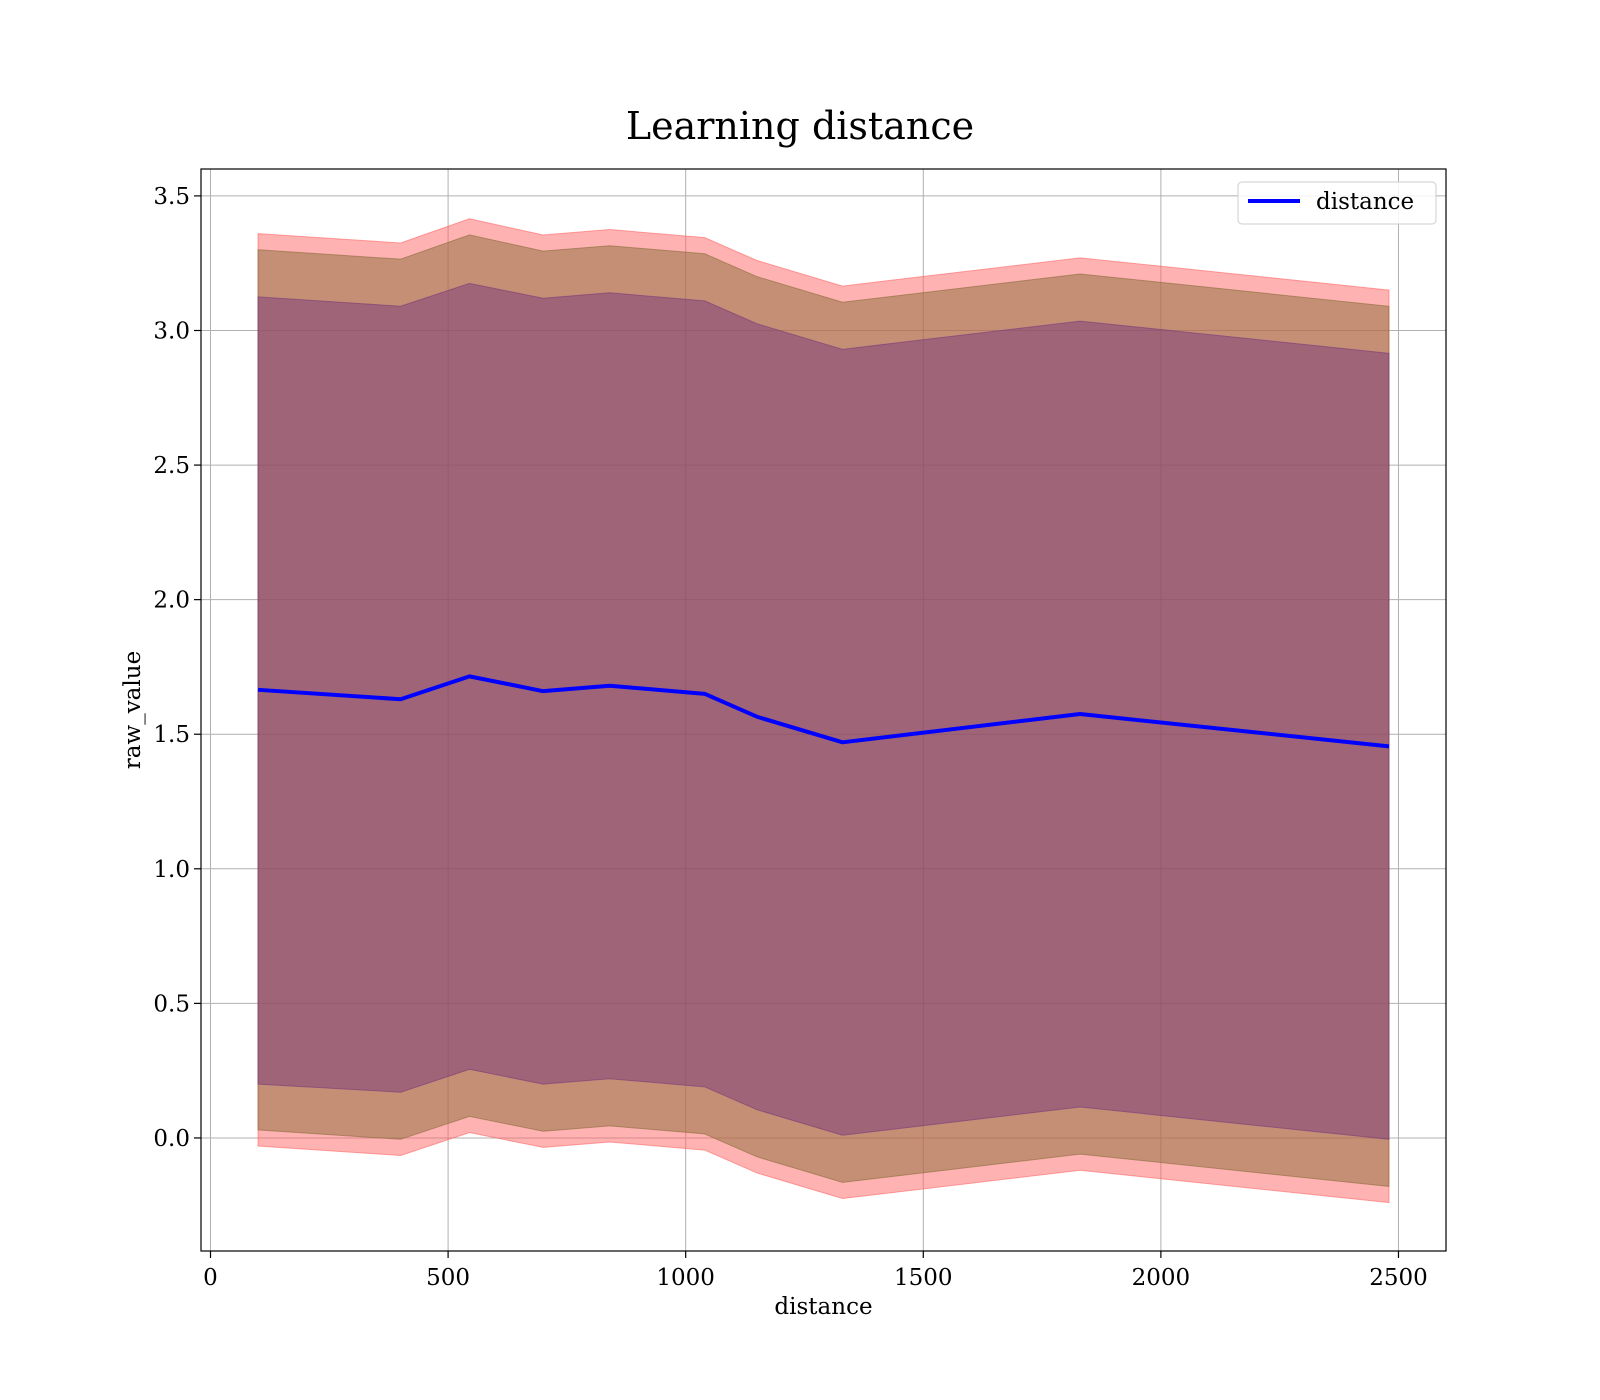  Describe the element at coordinates (171, 601) in the screenshot. I see `y-tick-label: 2.0` at that location.